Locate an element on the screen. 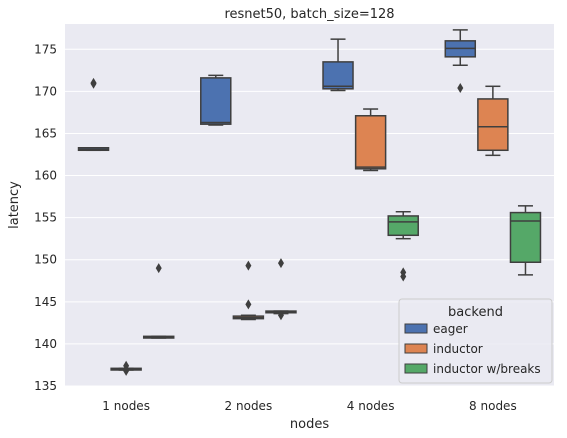  legend-frame is located at coordinates (475, 341).